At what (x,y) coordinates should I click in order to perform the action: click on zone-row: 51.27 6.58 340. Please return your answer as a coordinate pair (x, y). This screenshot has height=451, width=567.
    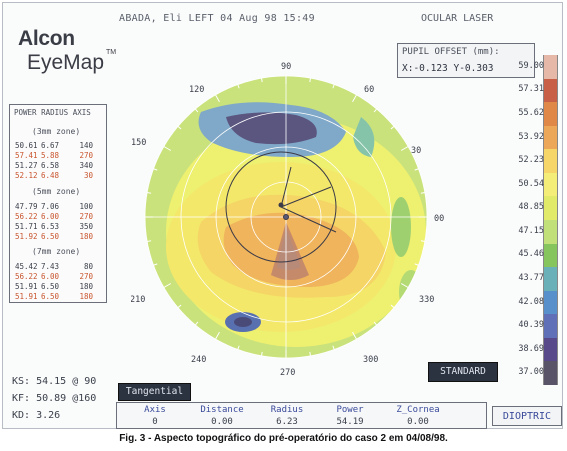
    Looking at the image, I should click on (54, 165).